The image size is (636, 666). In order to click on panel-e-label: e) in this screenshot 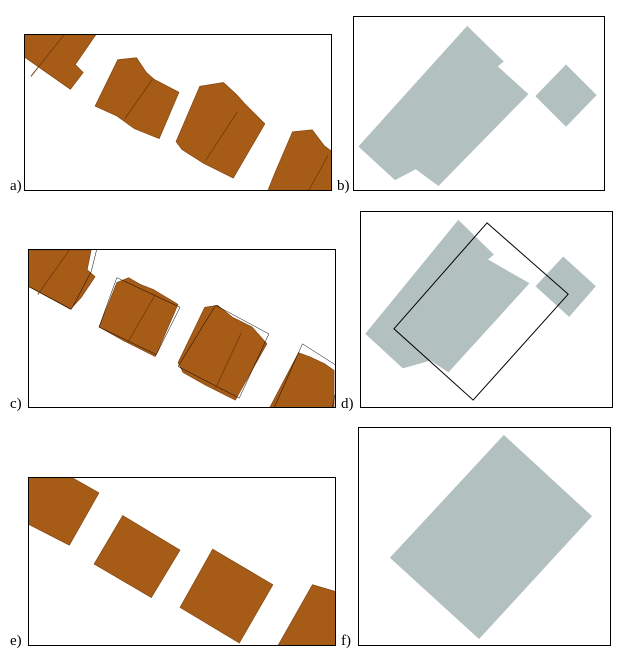, I will do `click(16, 641)`.